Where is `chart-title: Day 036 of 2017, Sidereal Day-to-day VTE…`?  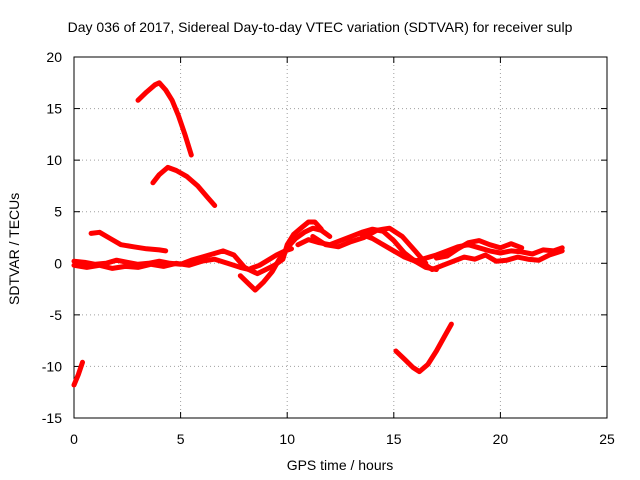
chart-title: Day 036 of 2017, Sidereal Day-to-day VTE… is located at coordinates (320, 27).